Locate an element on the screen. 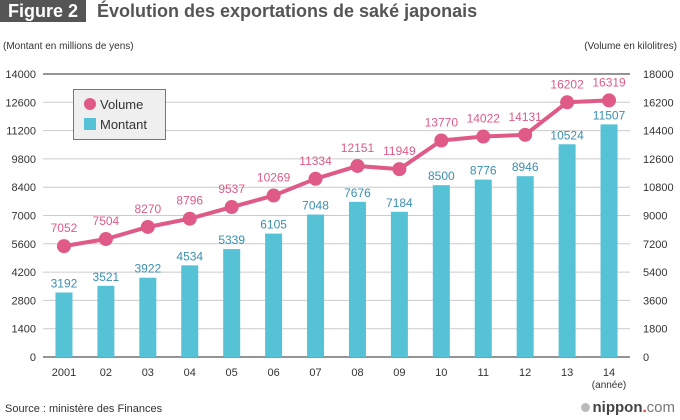 The height and width of the screenshot is (420, 680). montant-data-label: 7676 is located at coordinates (357, 193).